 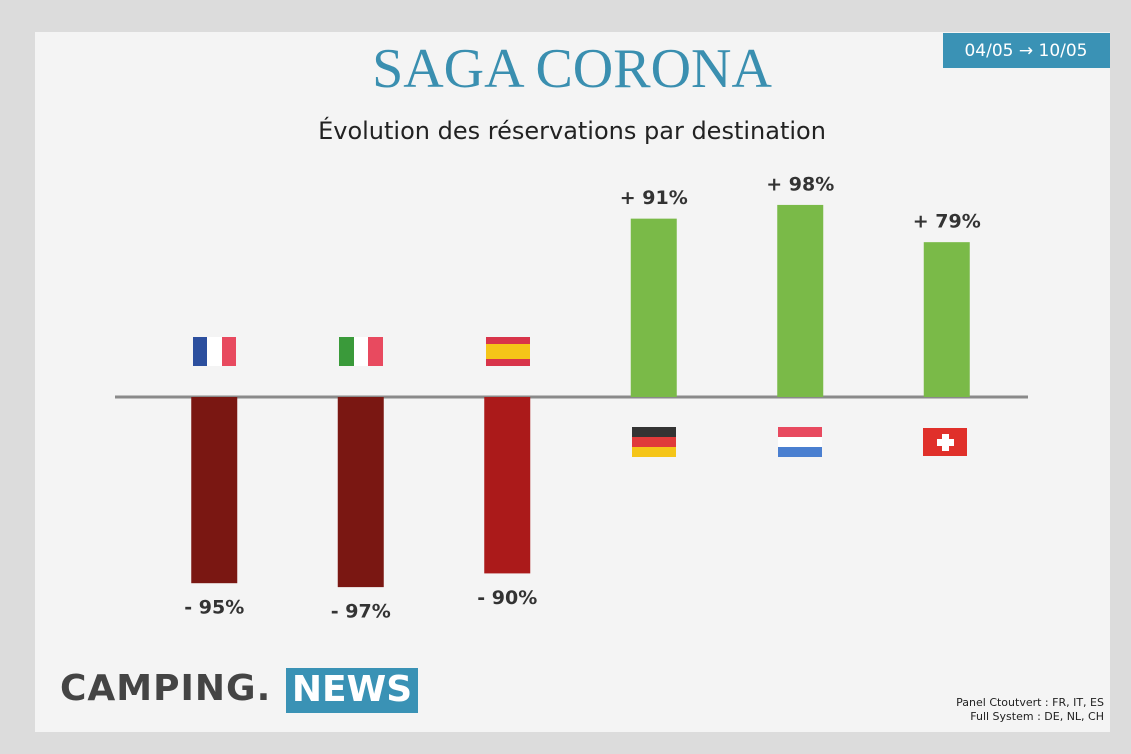 What do you see at coordinates (508, 351) in the screenshot?
I see `flag-es` at bounding box center [508, 351].